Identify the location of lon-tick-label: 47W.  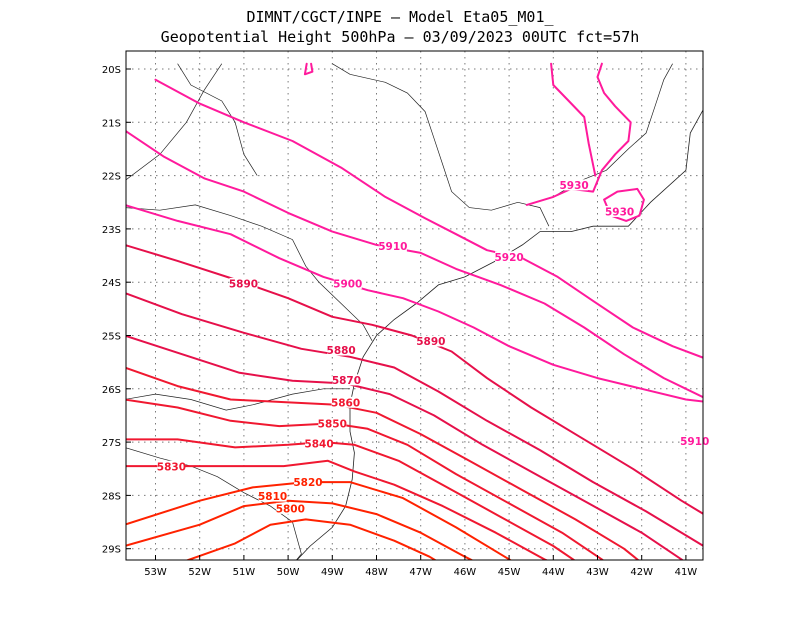
(420, 572).